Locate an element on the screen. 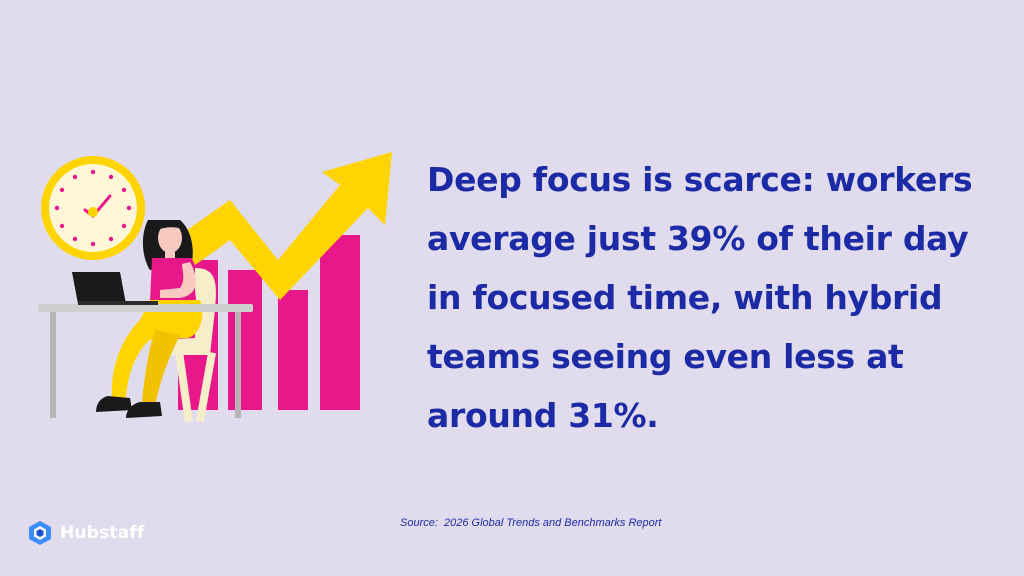 This screenshot has width=1024, height=576. headline-line: teams seeing even less at is located at coordinates (665, 356).